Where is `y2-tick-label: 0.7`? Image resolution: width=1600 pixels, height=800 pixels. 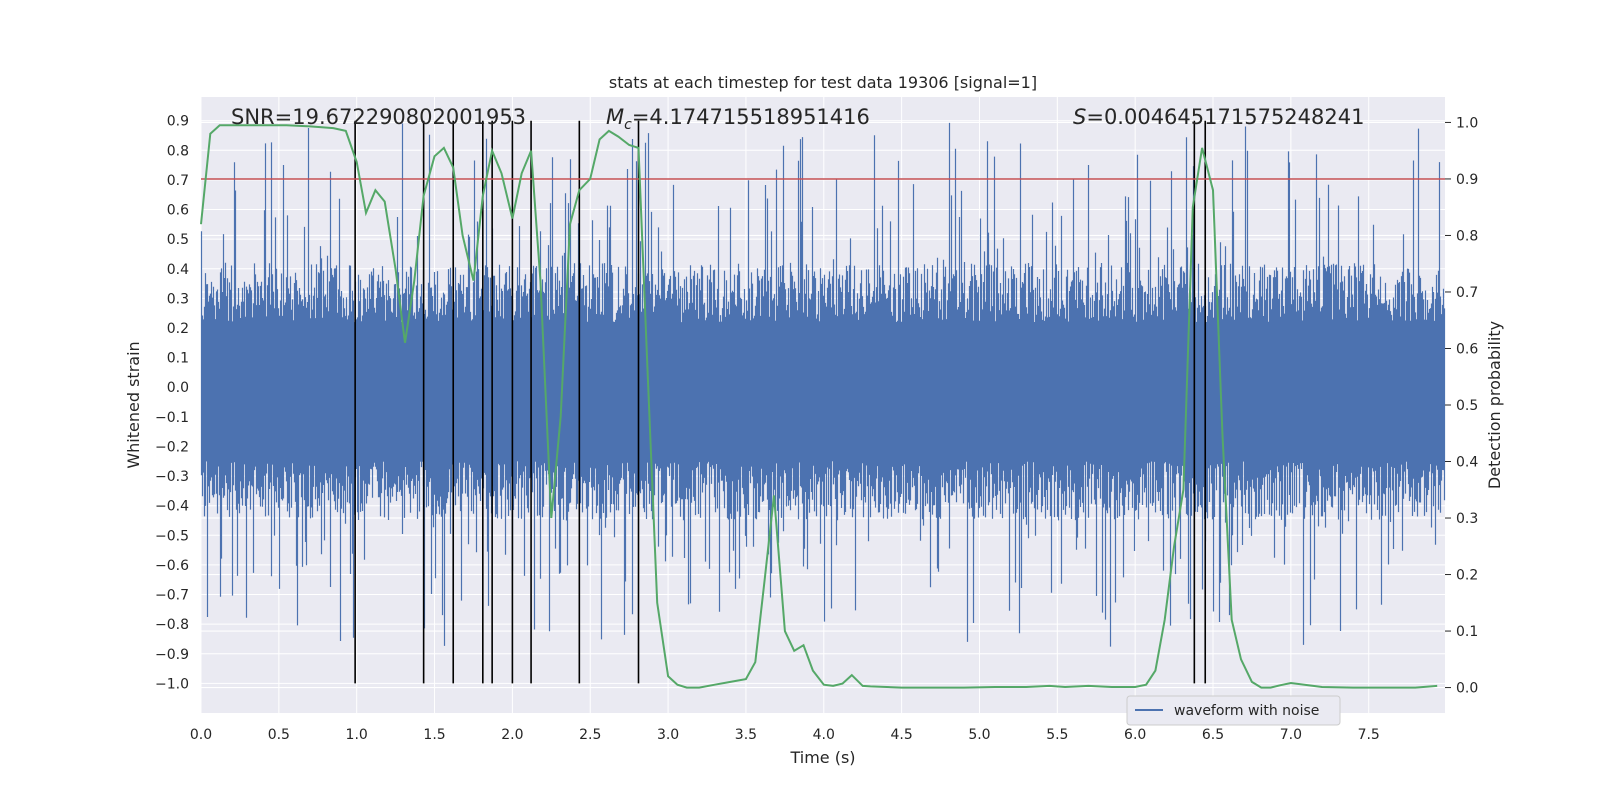 y2-tick-label: 0.7 is located at coordinates (1467, 293).